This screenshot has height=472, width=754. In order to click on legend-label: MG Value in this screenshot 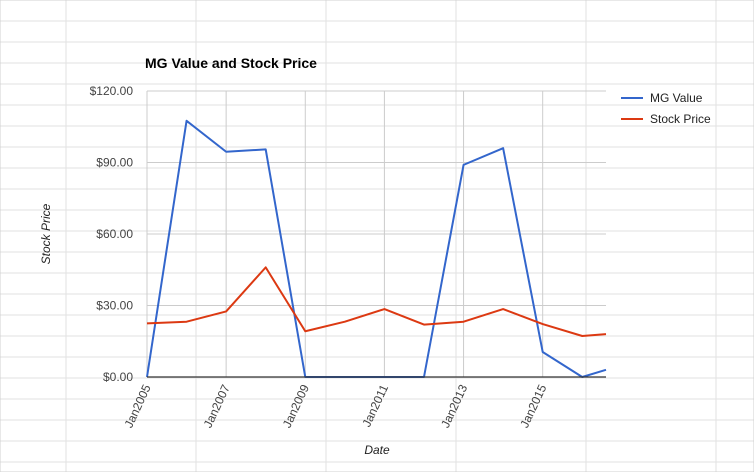, I will do `click(676, 98)`.